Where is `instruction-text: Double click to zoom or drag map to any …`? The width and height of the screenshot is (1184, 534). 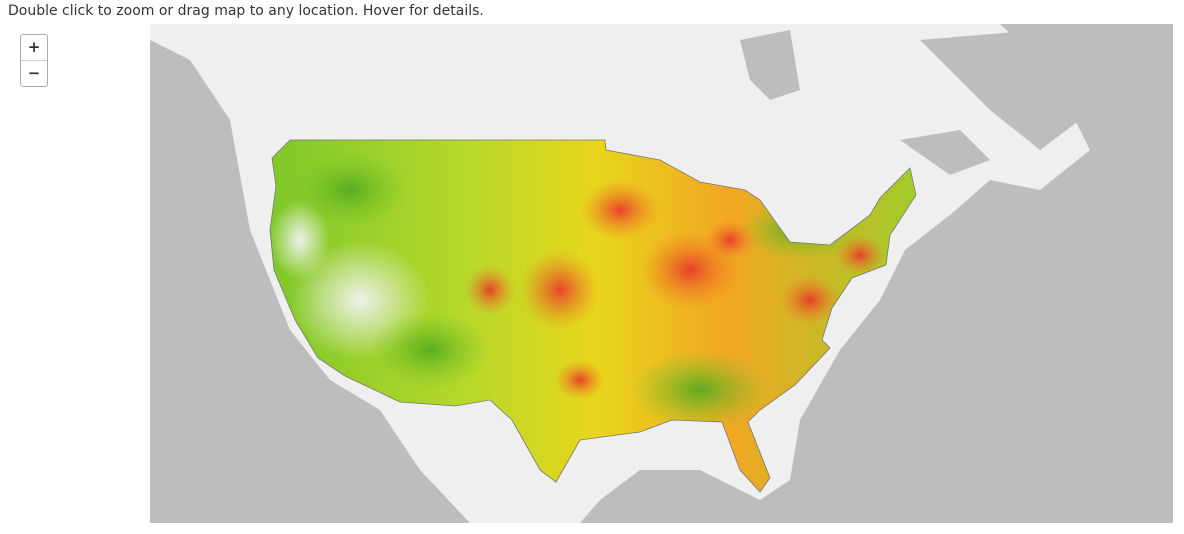 instruction-text: Double click to zoom or drag map to any … is located at coordinates (246, 11).